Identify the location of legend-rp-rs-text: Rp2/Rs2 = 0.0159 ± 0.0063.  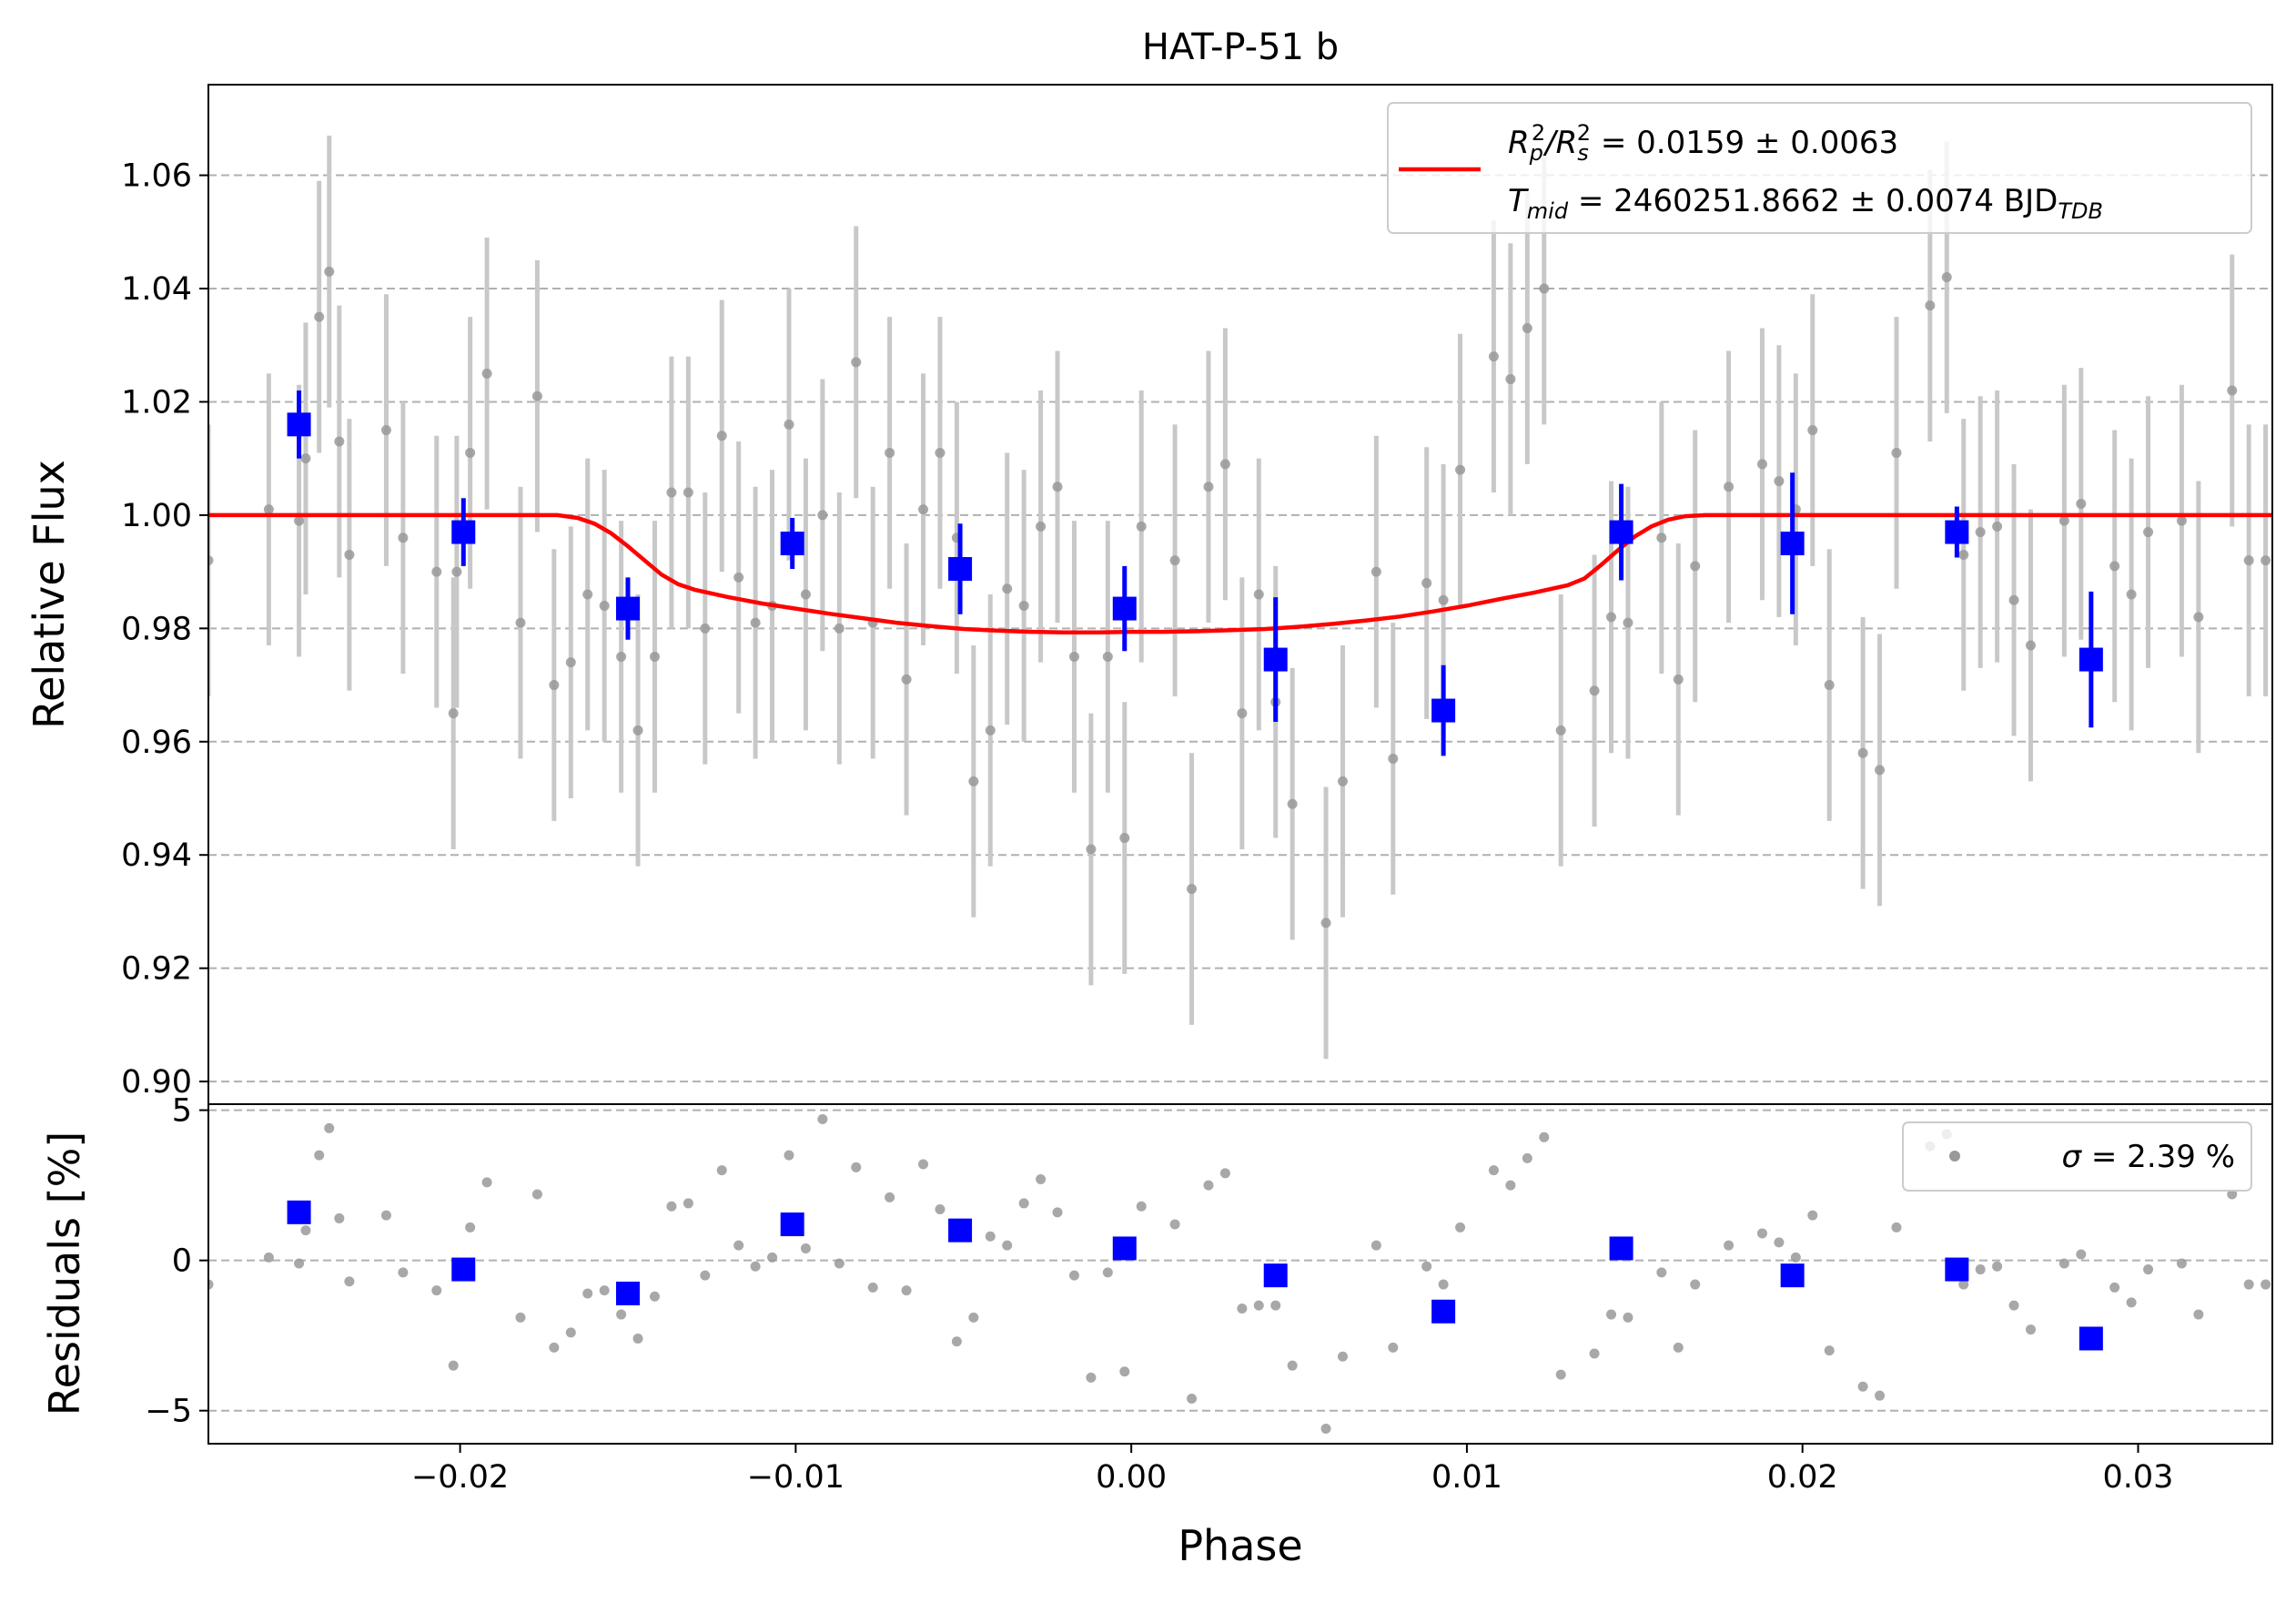
(1703, 143).